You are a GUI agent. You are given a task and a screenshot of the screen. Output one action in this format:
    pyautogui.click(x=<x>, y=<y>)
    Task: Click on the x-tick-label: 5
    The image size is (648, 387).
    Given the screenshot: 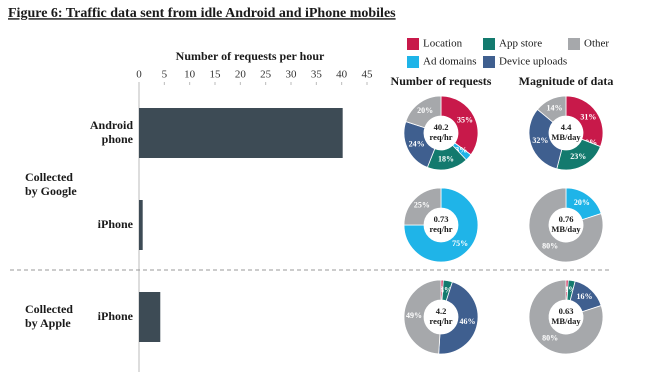 What is the action you would take?
    pyautogui.click(x=165, y=75)
    